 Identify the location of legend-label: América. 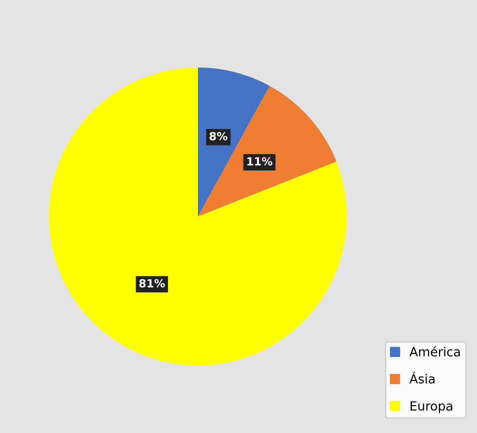
(435, 351).